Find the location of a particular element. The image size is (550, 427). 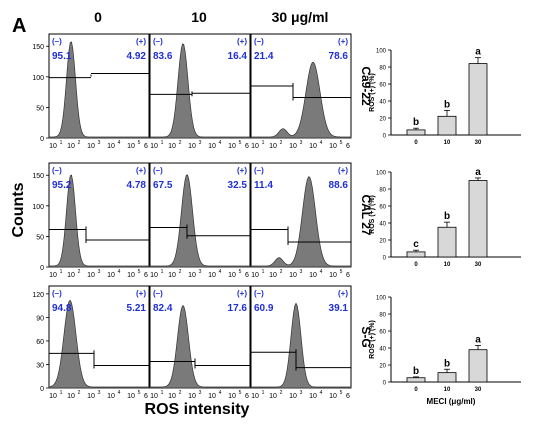

y-axis-label: ROS (+) (%) is located at coordinates (372, 339).